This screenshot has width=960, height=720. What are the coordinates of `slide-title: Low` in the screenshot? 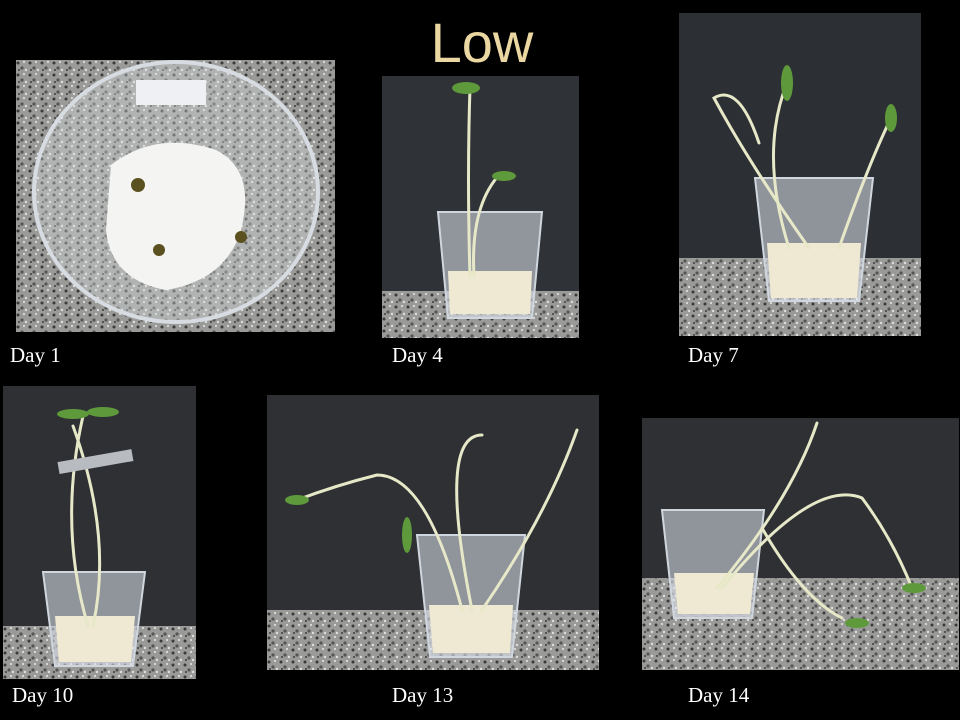 It's located at (482, 42).